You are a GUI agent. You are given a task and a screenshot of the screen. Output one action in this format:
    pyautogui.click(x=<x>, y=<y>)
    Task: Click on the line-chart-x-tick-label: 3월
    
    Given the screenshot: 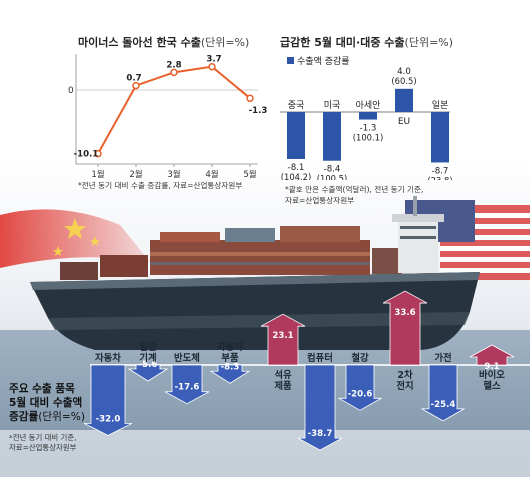 What is the action you would take?
    pyautogui.click(x=173, y=174)
    